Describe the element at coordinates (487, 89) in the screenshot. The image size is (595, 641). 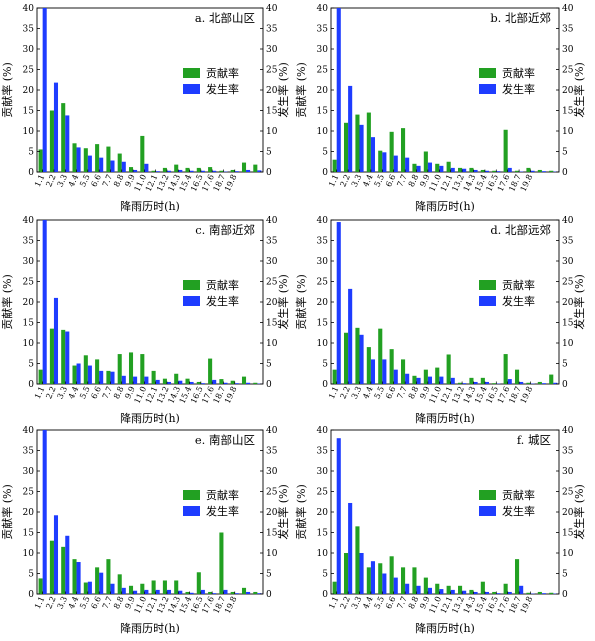
I see `legend-swatch-occurrence` at that location.